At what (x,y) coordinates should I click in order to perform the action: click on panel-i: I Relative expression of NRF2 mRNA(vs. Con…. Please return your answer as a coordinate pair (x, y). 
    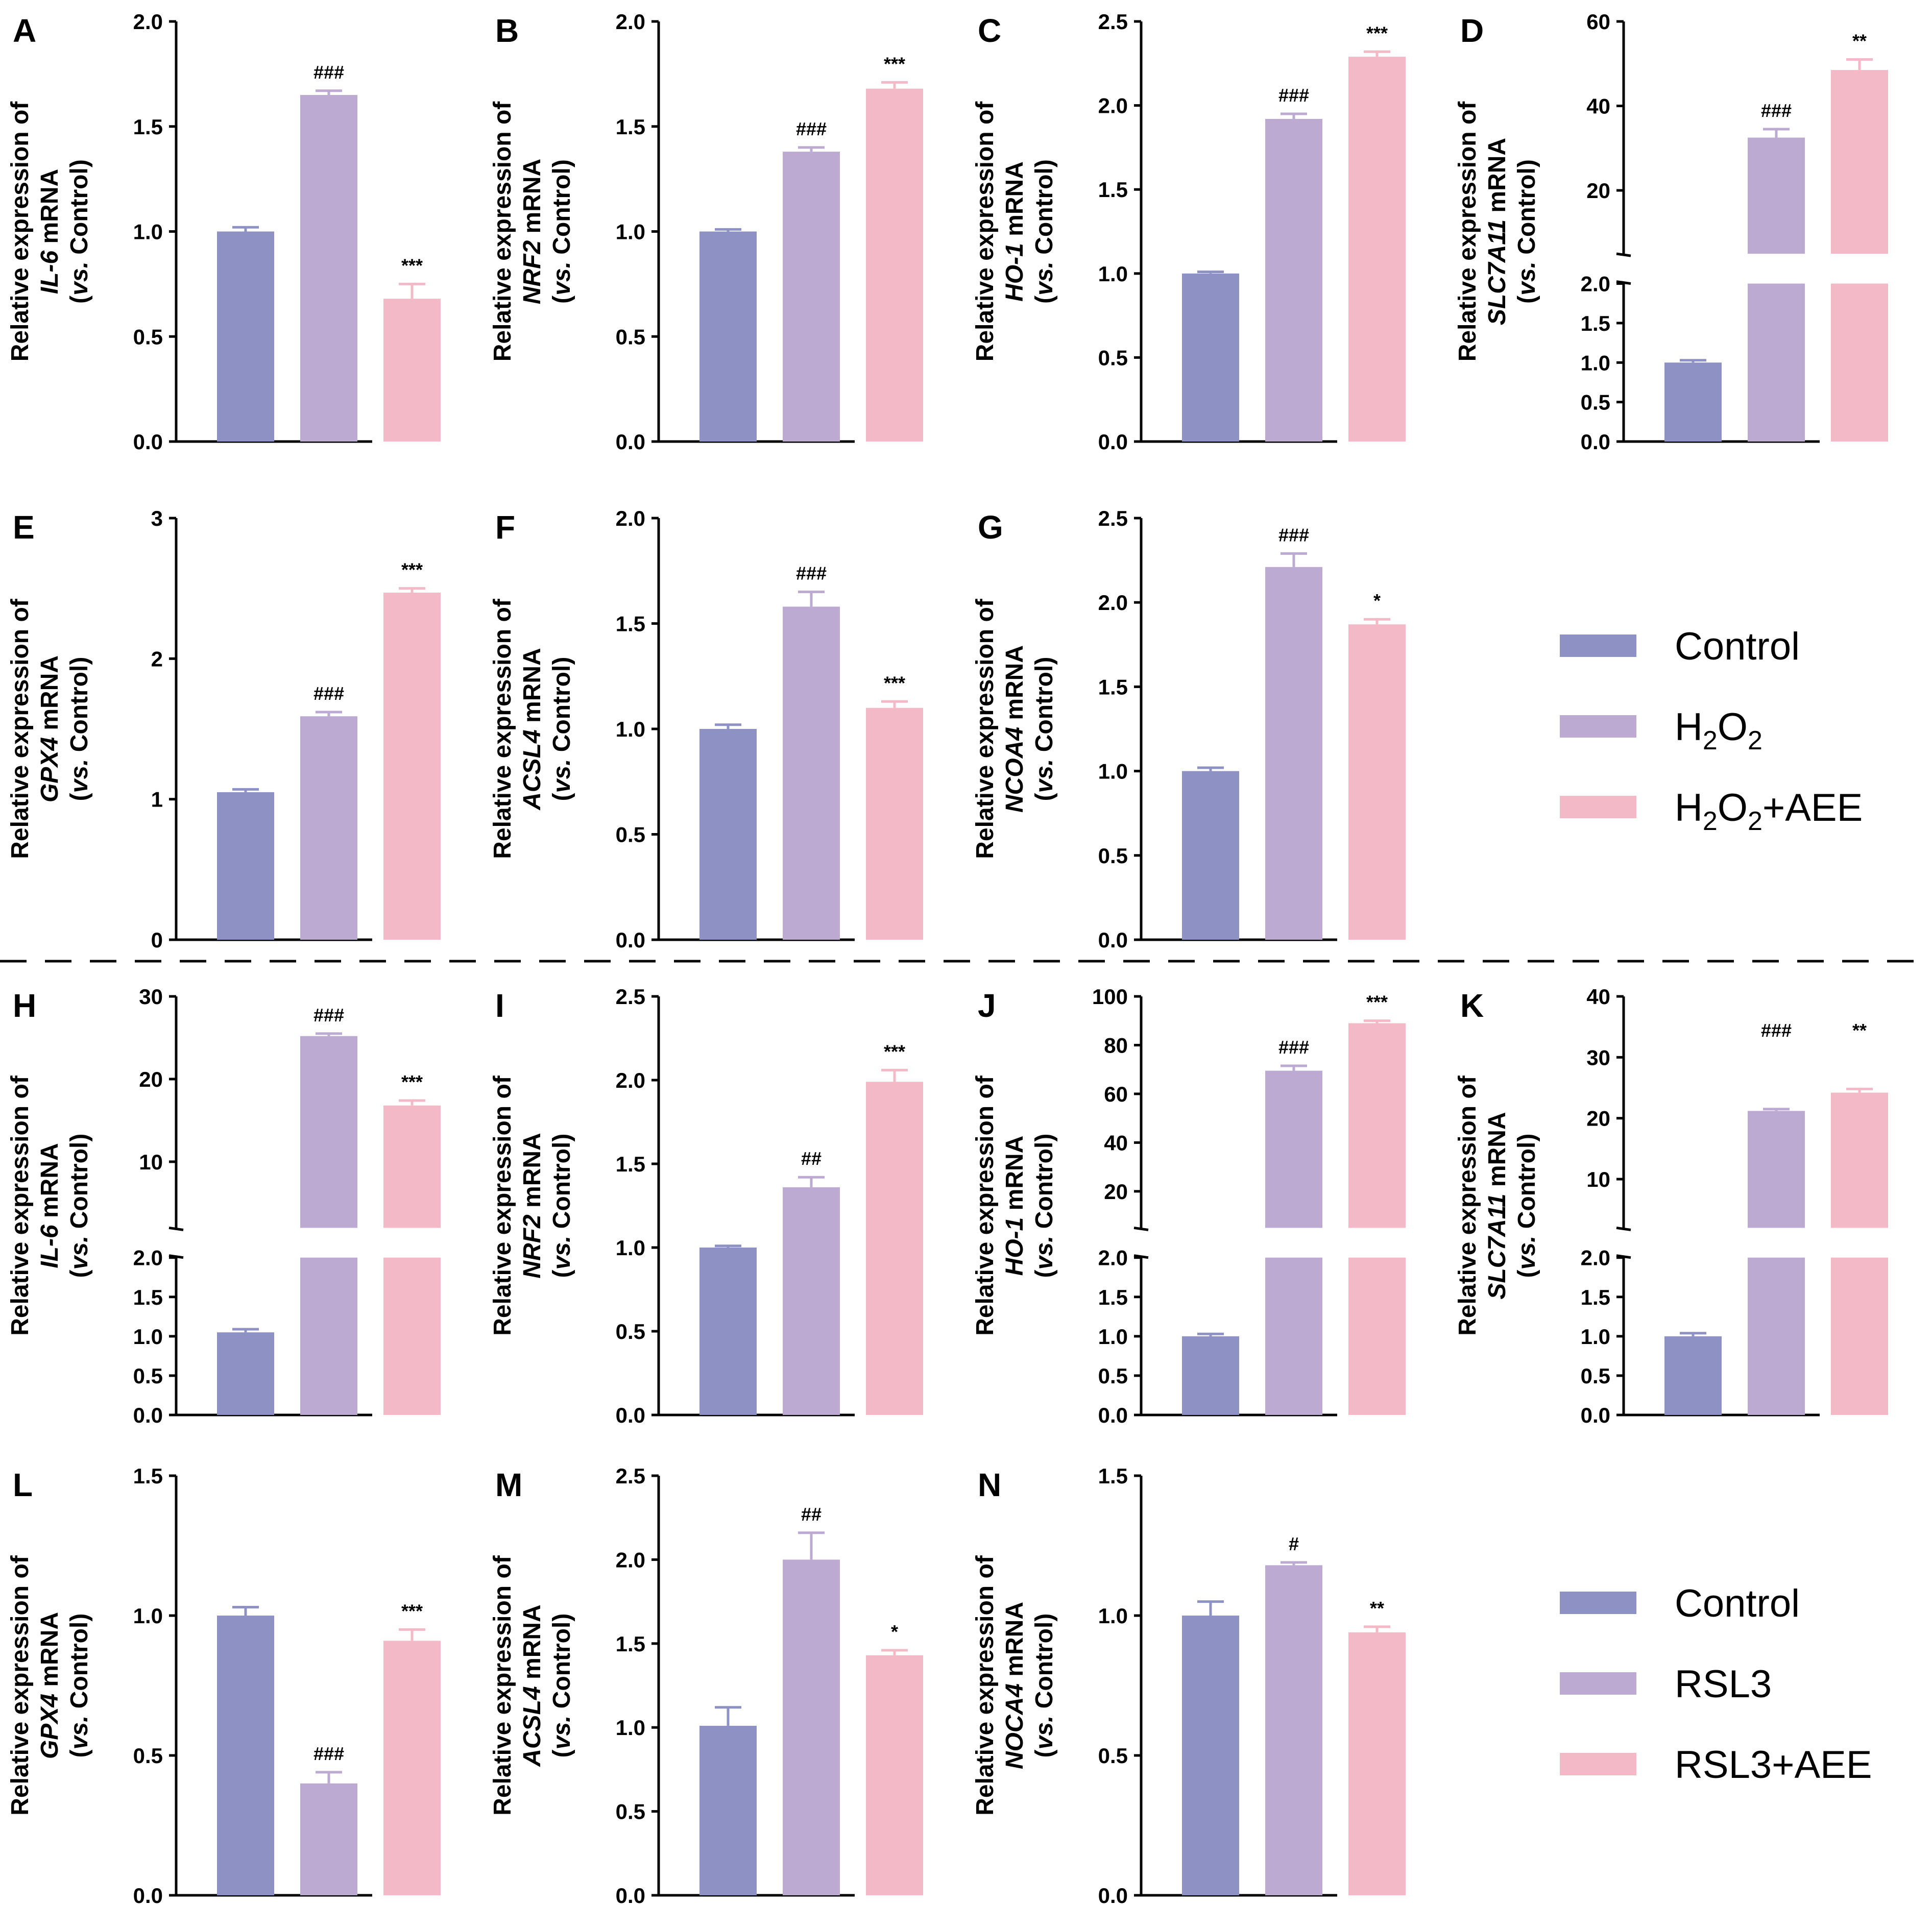
    Looking at the image, I should click on (706, 1206).